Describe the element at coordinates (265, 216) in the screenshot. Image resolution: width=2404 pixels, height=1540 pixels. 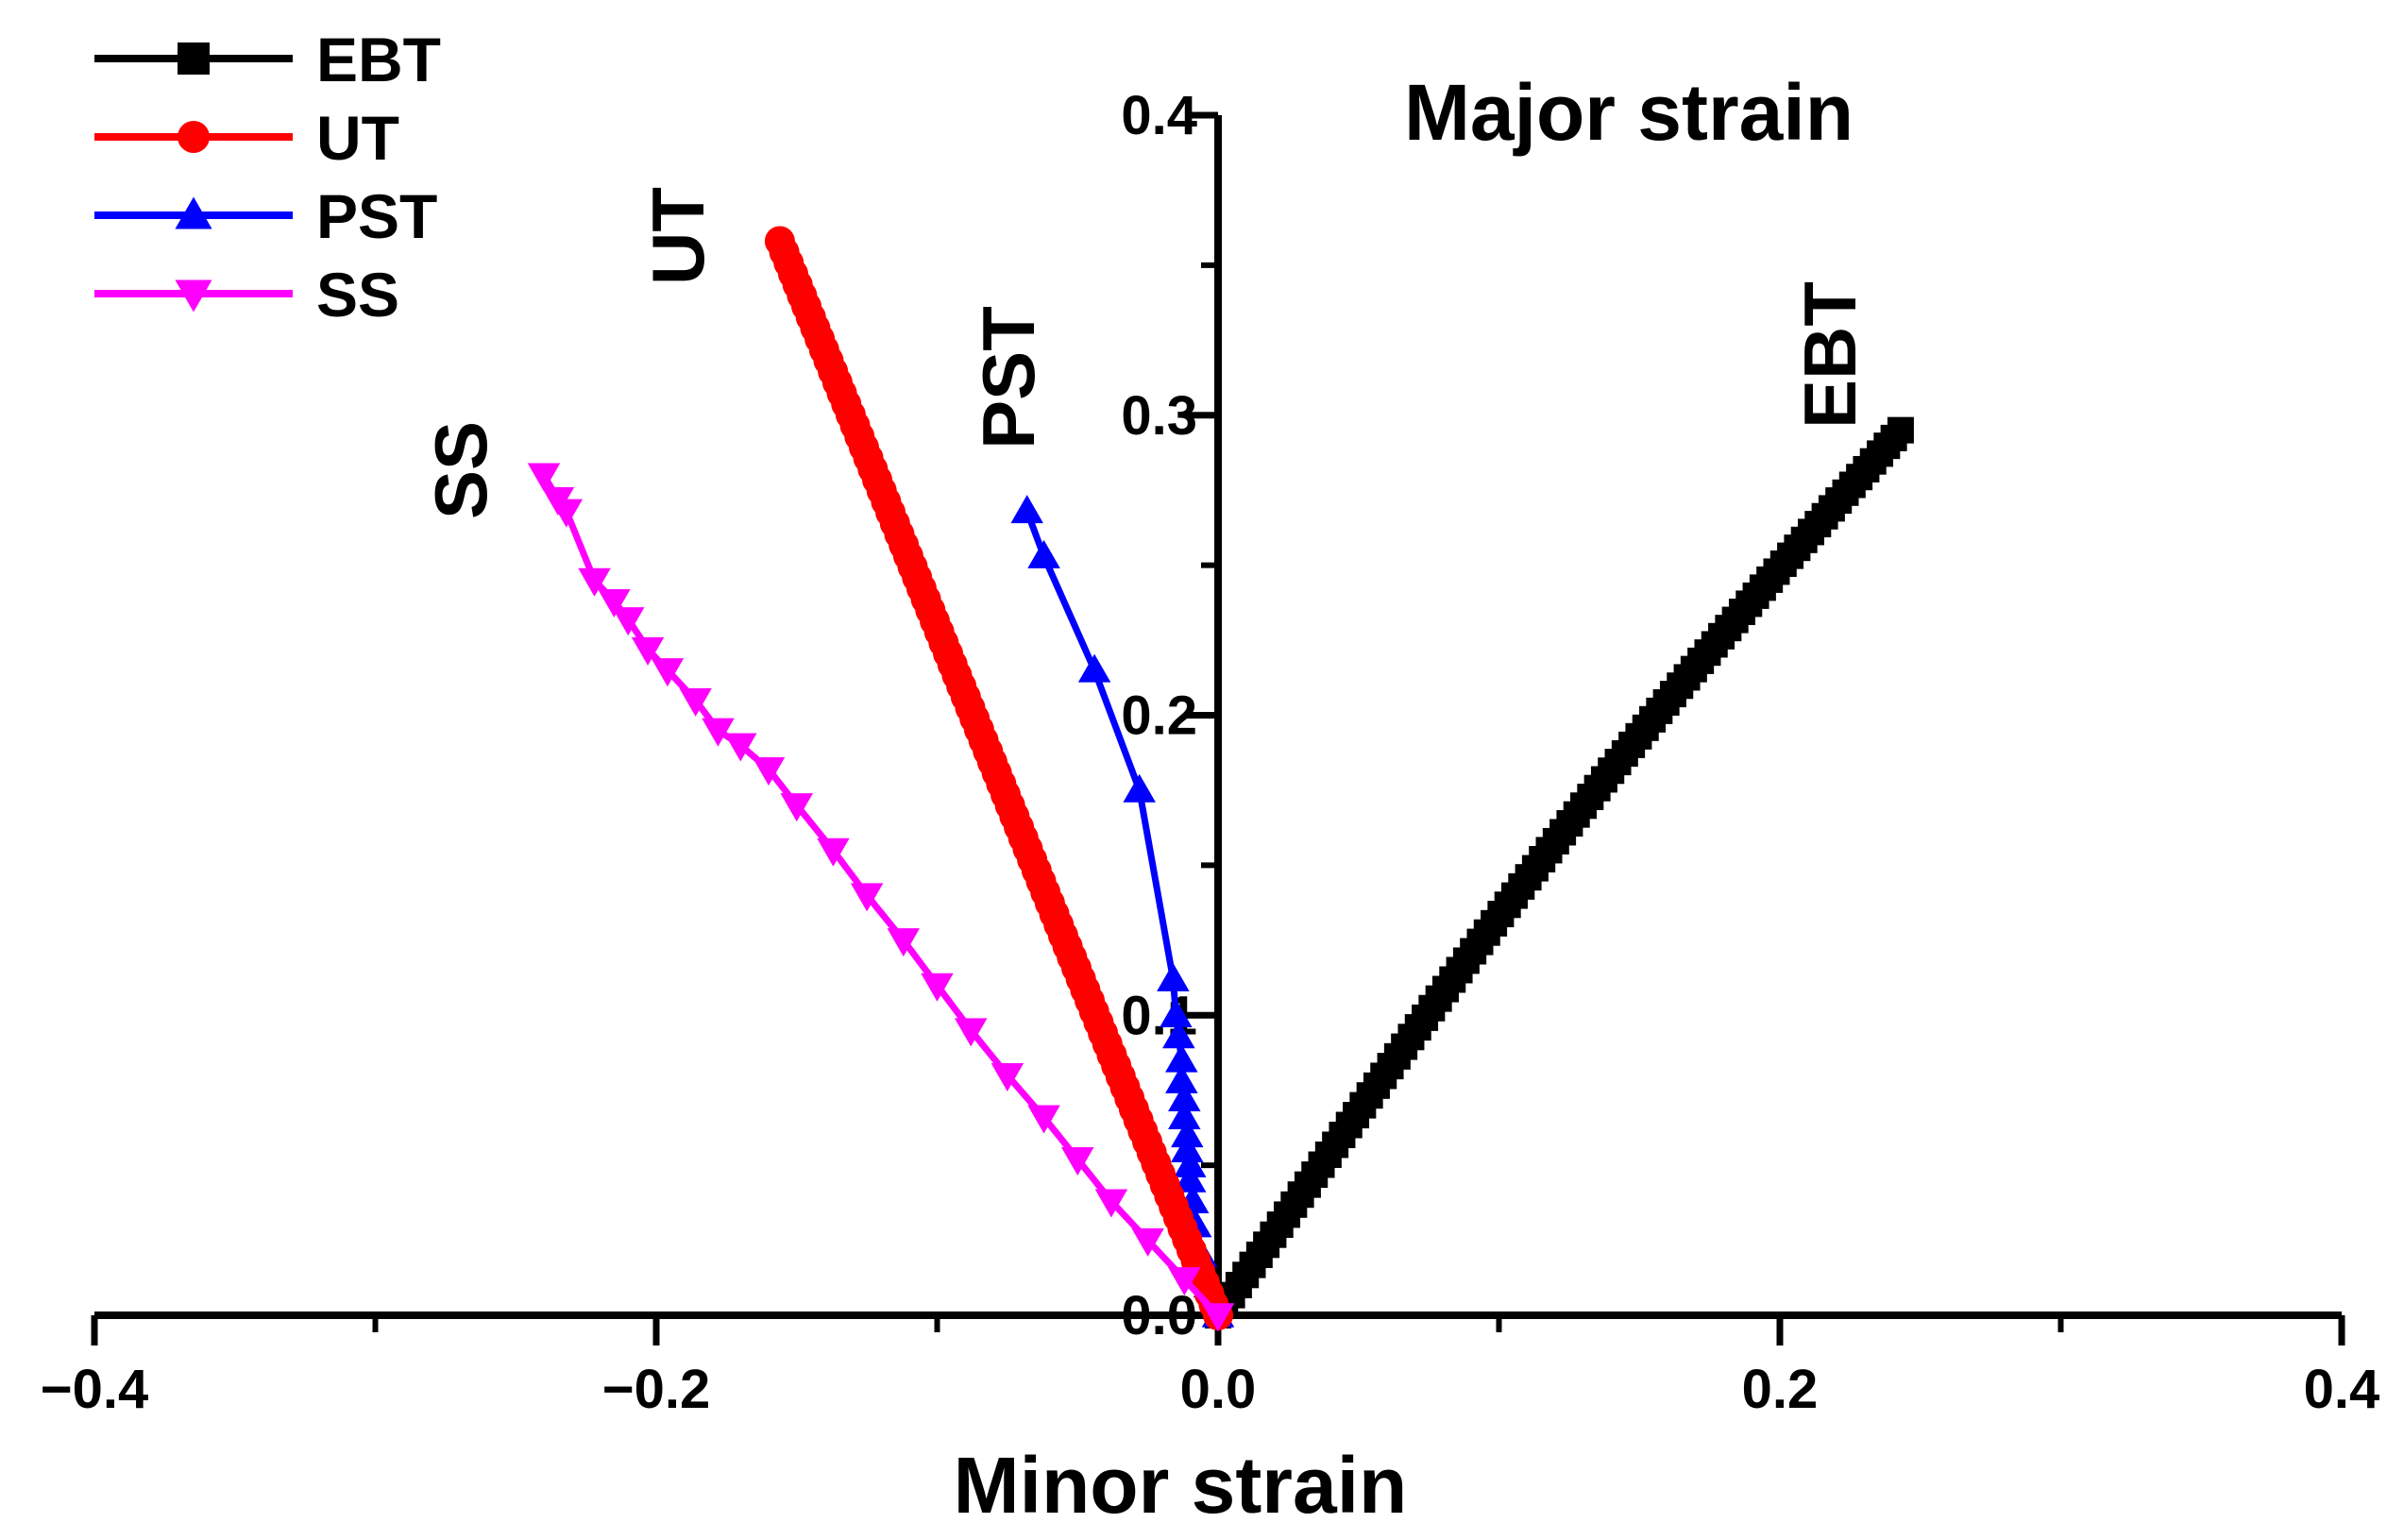
I see `legend-item-pst: PST` at that location.